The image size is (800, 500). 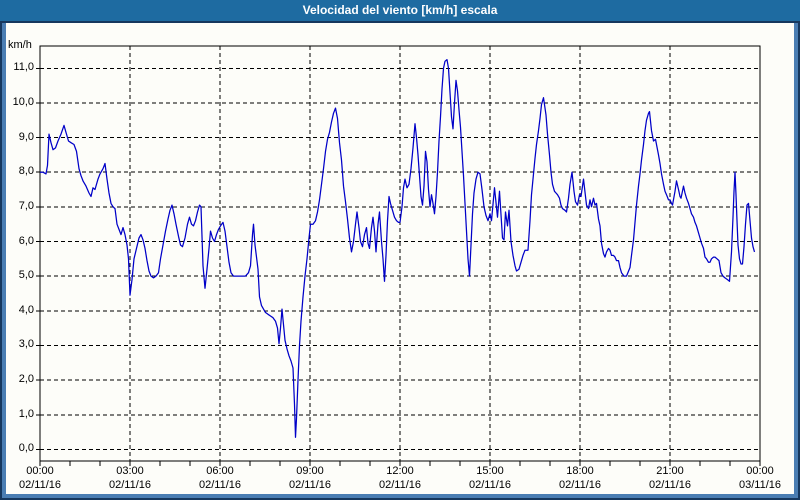 What do you see at coordinates (26, 171) in the screenshot?
I see `y-axis-tick-label: 8,0` at bounding box center [26, 171].